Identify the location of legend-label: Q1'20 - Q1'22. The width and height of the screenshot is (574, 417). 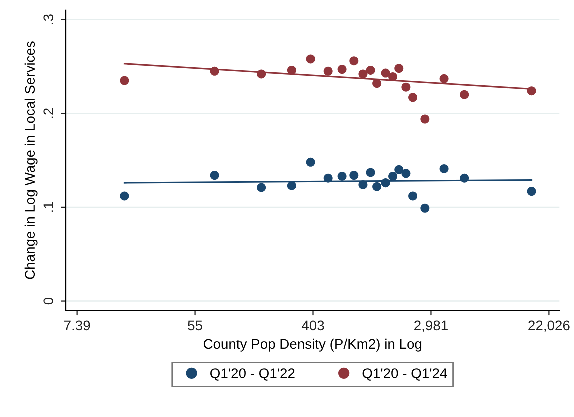
(252, 374).